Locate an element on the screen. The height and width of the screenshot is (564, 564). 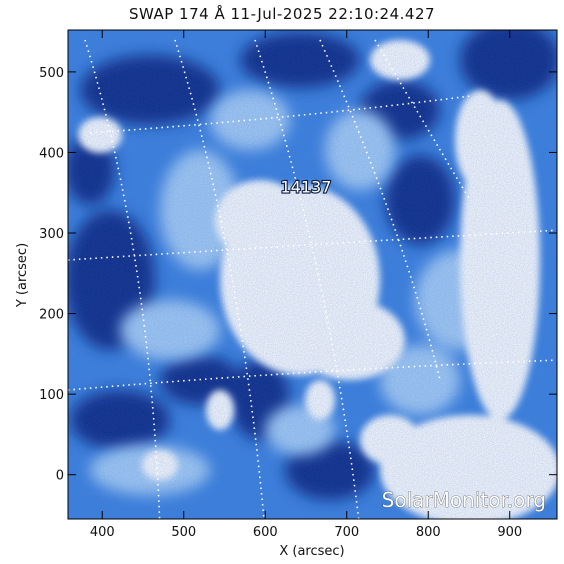
y-tick-label: 500 is located at coordinates (51, 73).